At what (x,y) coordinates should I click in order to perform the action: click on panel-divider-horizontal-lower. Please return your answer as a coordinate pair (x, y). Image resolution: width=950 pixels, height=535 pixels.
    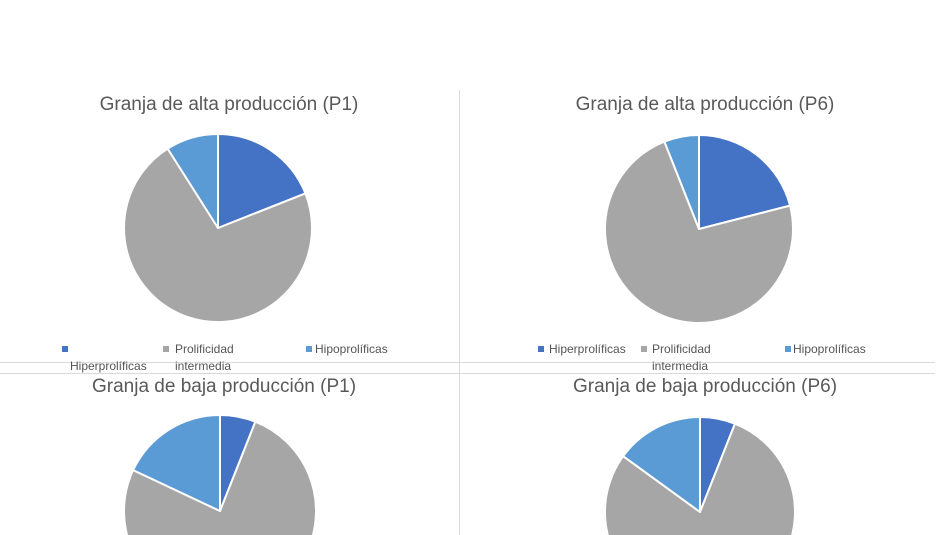
    Looking at the image, I should click on (467, 373).